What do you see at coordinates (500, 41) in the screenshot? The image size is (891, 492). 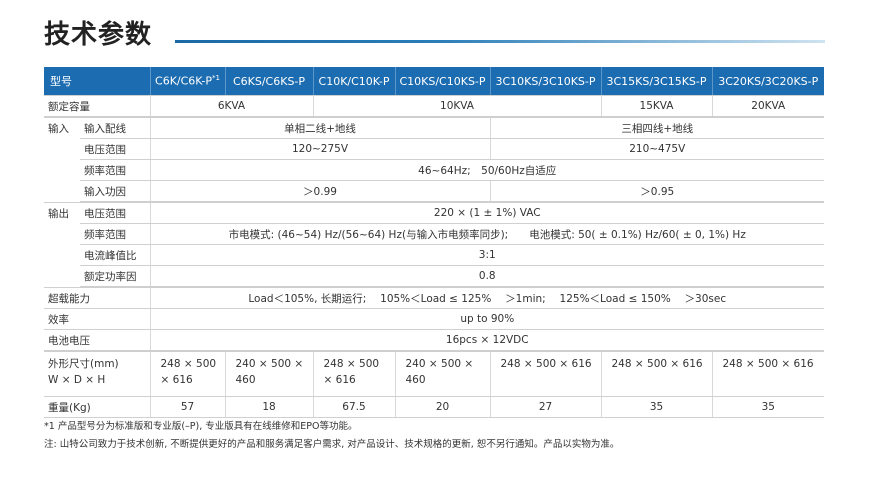 I see `title-divider` at bounding box center [500, 41].